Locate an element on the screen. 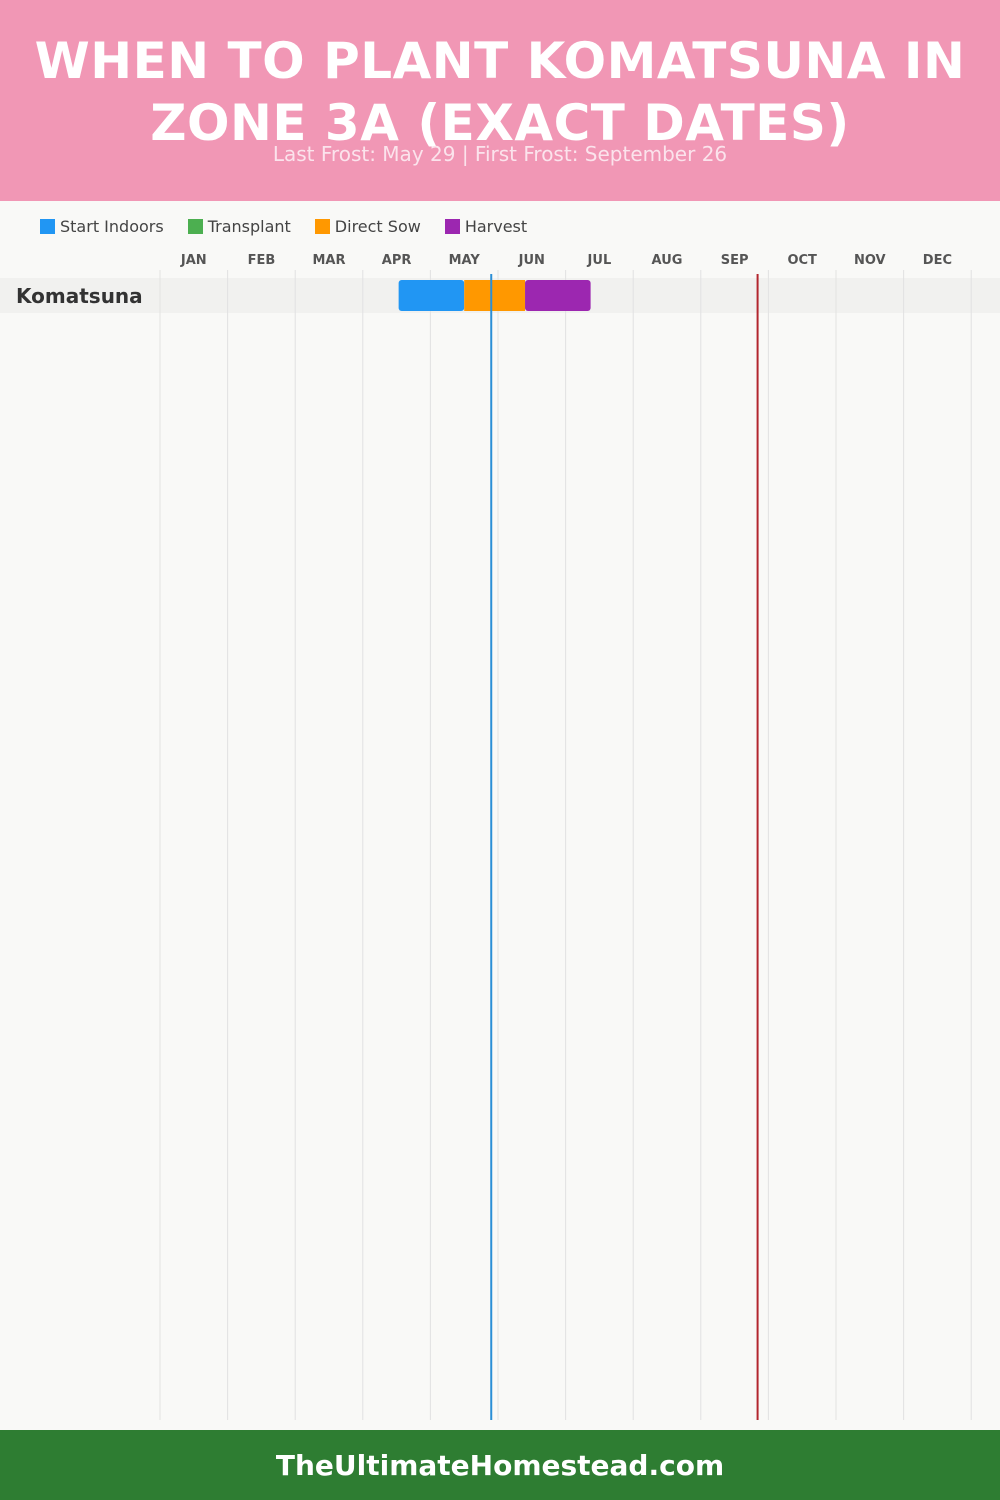  legend-label: Direct Sow is located at coordinates (377, 226).